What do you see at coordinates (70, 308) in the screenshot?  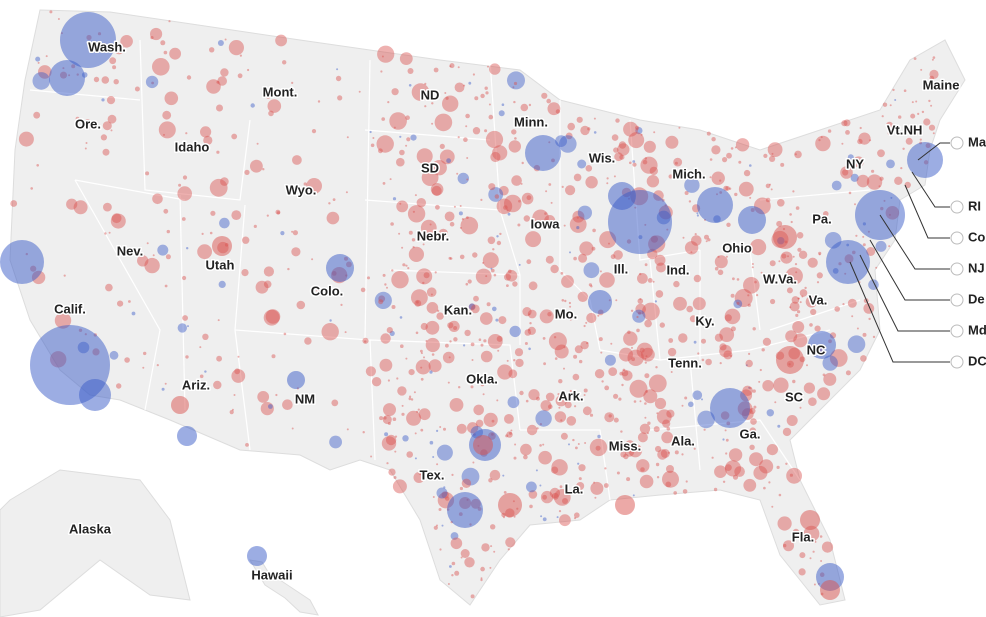 I see `state-label: Calif.` at bounding box center [70, 308].